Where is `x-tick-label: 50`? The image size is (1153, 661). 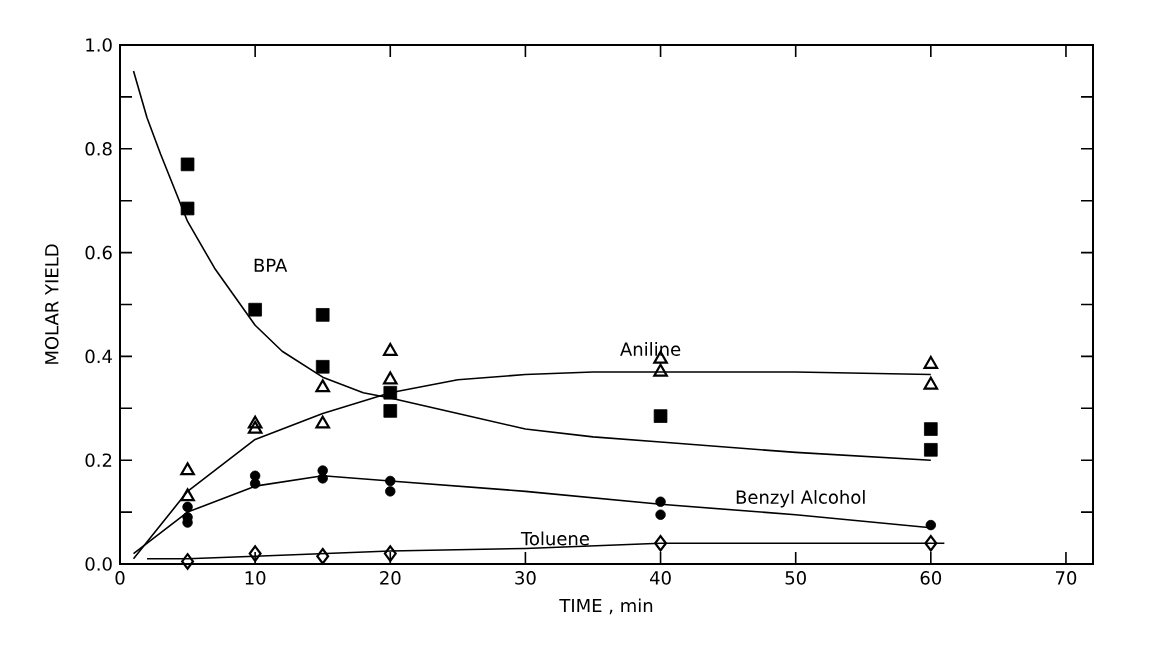
x-tick-label: 50 is located at coordinates (795, 578).